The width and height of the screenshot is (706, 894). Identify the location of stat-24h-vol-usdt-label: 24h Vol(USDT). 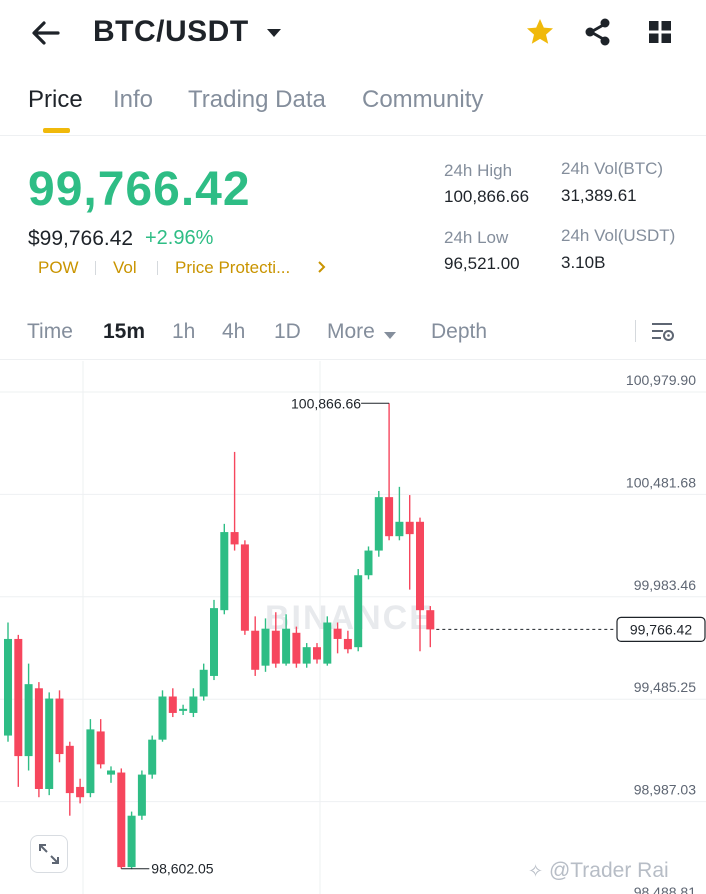
(618, 235).